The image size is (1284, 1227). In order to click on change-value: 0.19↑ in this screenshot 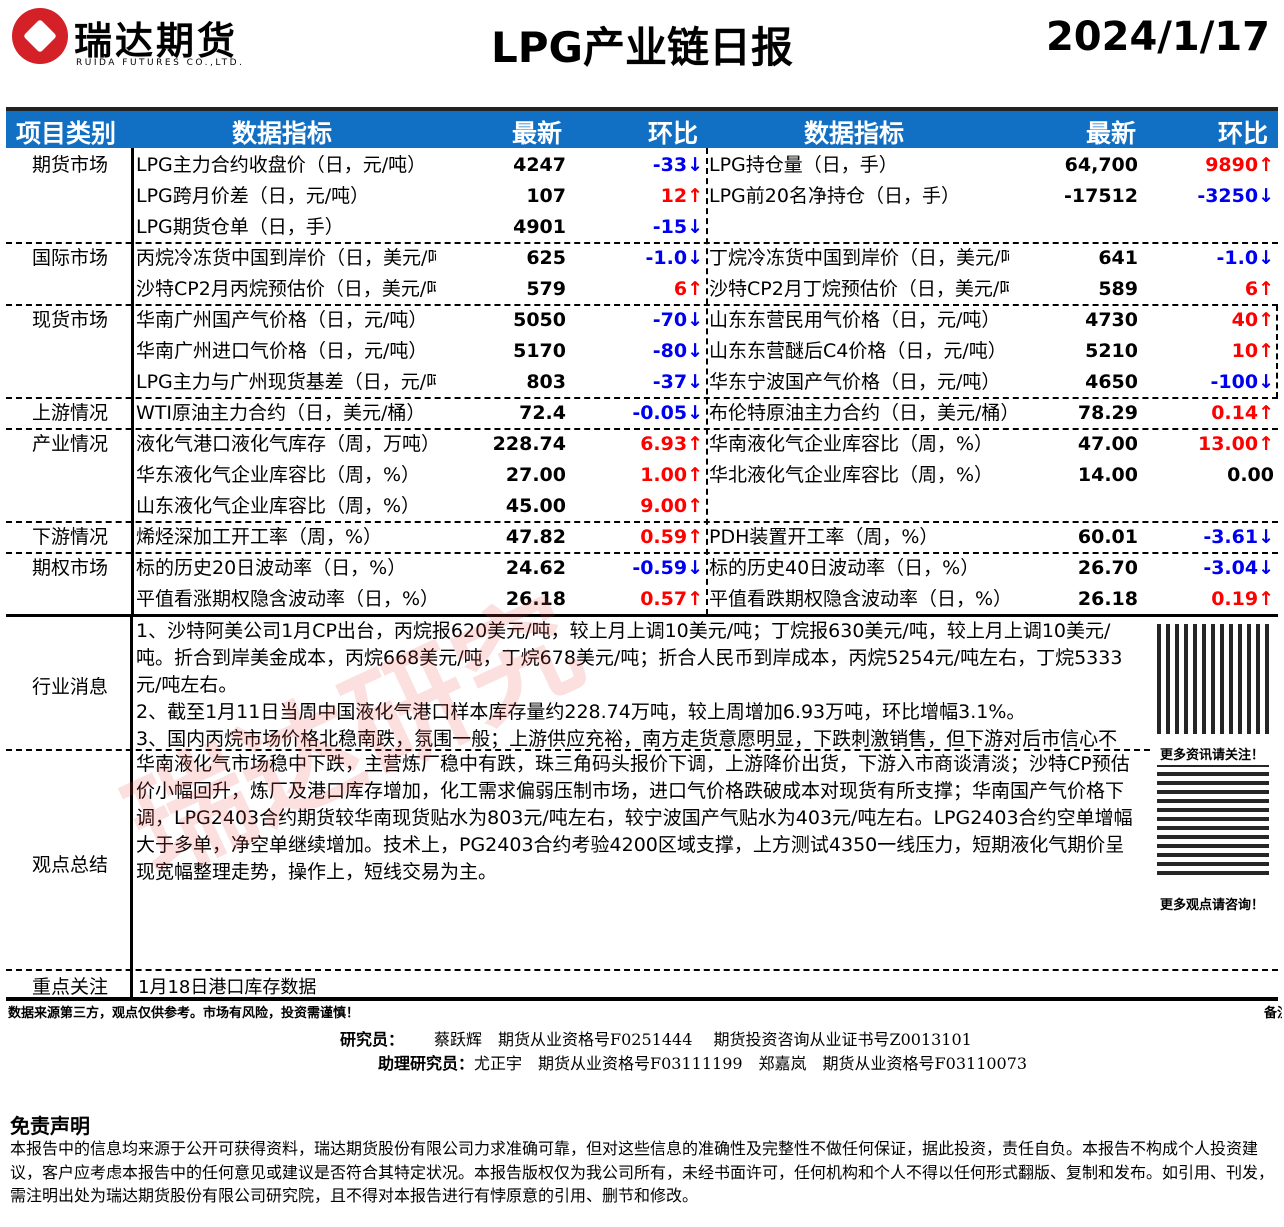, I will do `click(1242, 599)`.